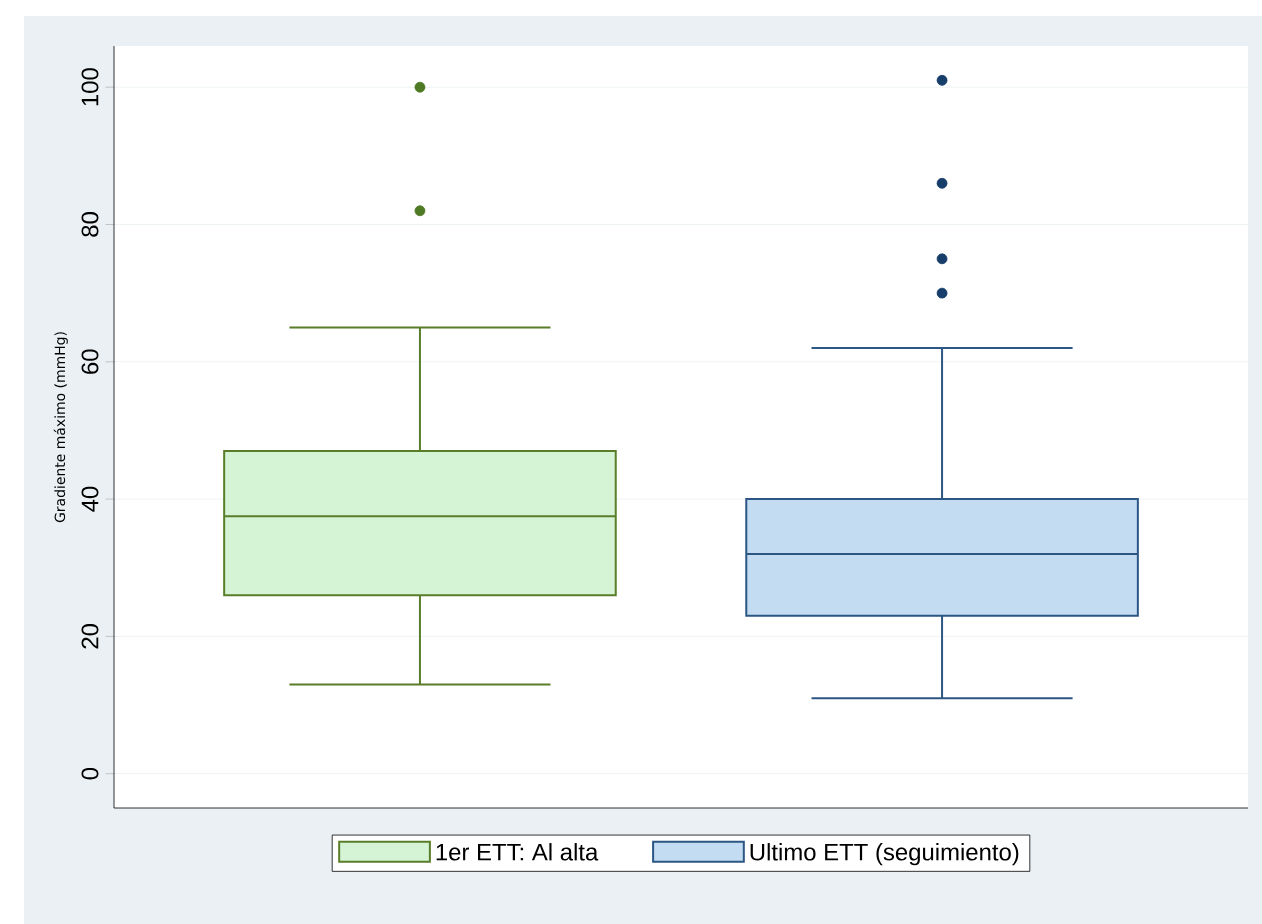 This screenshot has height=924, width=1262. Describe the element at coordinates (90, 773) in the screenshot. I see `y-tick-label: 0` at that location.